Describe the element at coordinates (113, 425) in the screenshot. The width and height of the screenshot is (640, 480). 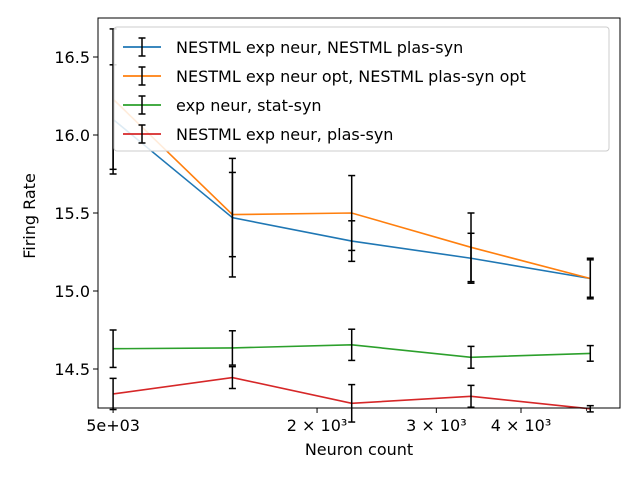
I see `x-tick-label: 5e+03` at that location.